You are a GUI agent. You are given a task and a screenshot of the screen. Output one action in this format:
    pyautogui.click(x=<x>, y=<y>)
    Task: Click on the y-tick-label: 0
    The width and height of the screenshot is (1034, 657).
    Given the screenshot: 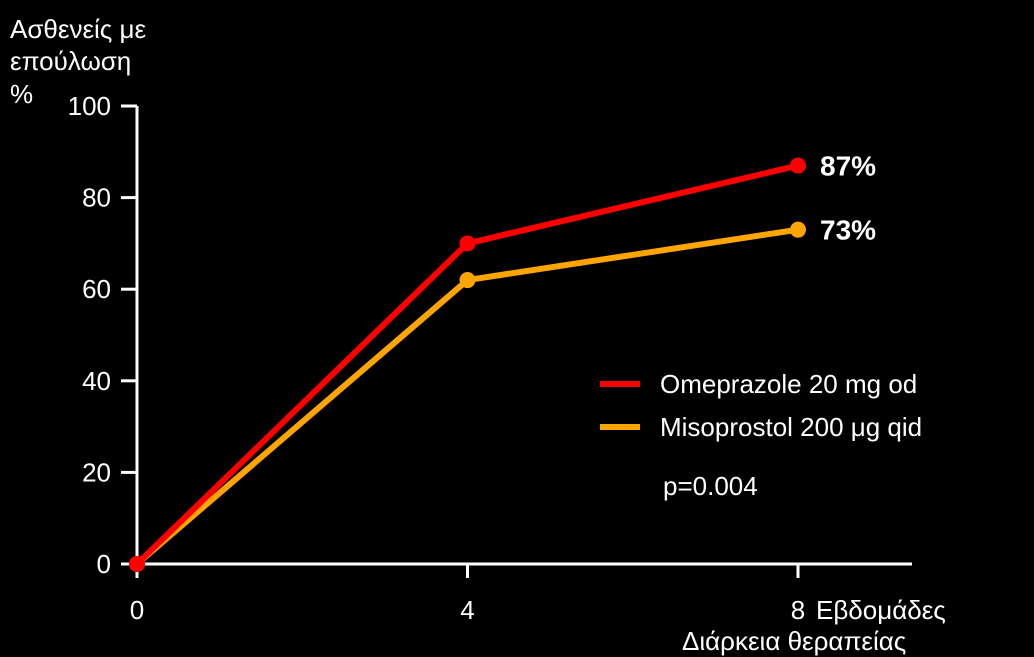 What is the action you would take?
    pyautogui.click(x=104, y=564)
    